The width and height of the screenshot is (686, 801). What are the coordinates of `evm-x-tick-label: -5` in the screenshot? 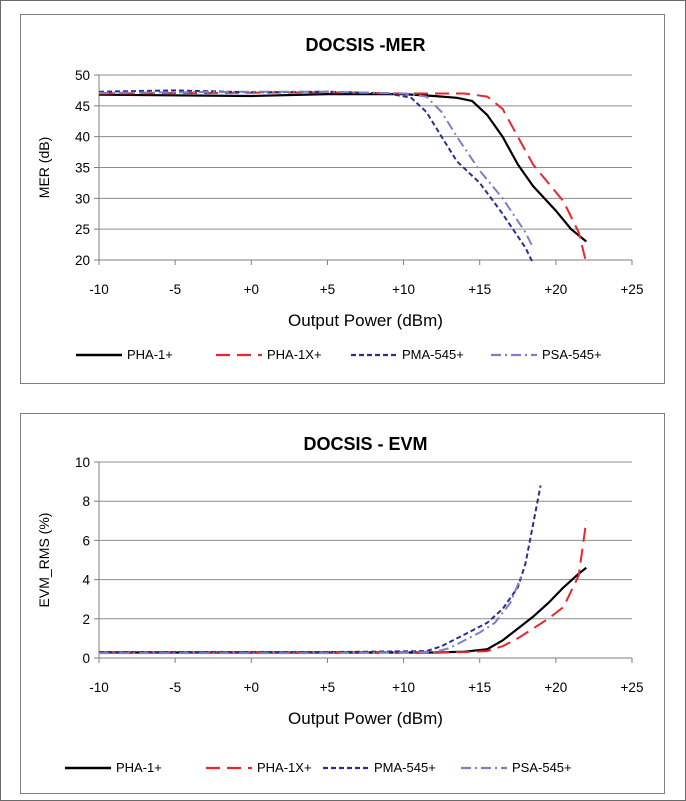 It's located at (175, 687).